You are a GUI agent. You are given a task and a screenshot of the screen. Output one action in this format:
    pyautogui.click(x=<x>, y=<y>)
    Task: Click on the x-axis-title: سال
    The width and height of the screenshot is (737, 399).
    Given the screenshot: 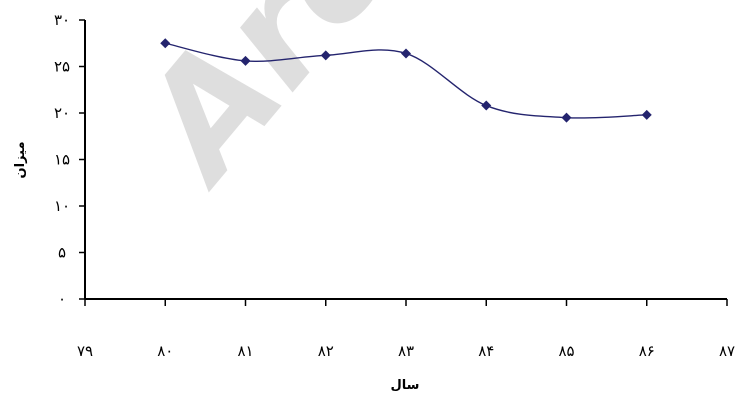 What is the action you would take?
    pyautogui.click(x=405, y=385)
    